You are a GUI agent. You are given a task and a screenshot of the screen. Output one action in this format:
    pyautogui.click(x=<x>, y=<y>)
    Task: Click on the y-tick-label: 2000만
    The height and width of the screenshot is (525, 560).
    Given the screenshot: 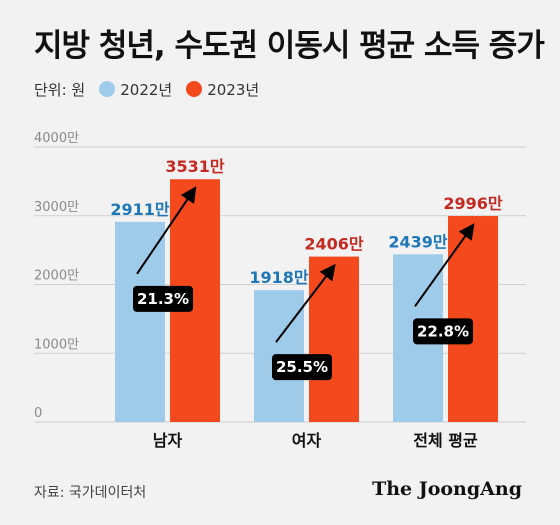 What is the action you would take?
    pyautogui.click(x=56, y=276)
    